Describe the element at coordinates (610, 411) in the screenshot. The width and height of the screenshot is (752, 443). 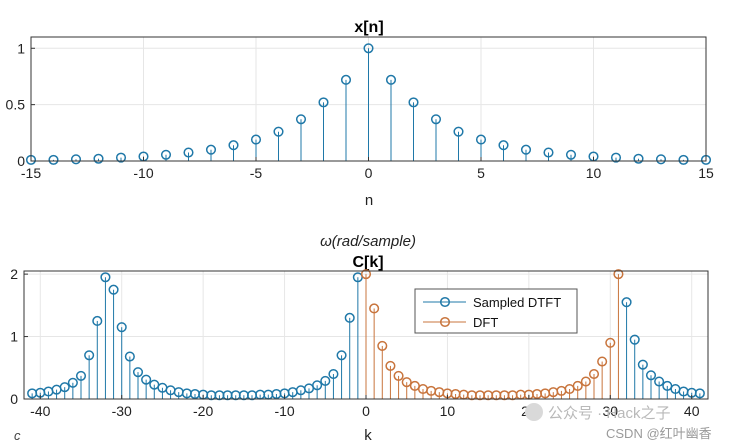
I see `chart2-xtick-label: 30` at that location.